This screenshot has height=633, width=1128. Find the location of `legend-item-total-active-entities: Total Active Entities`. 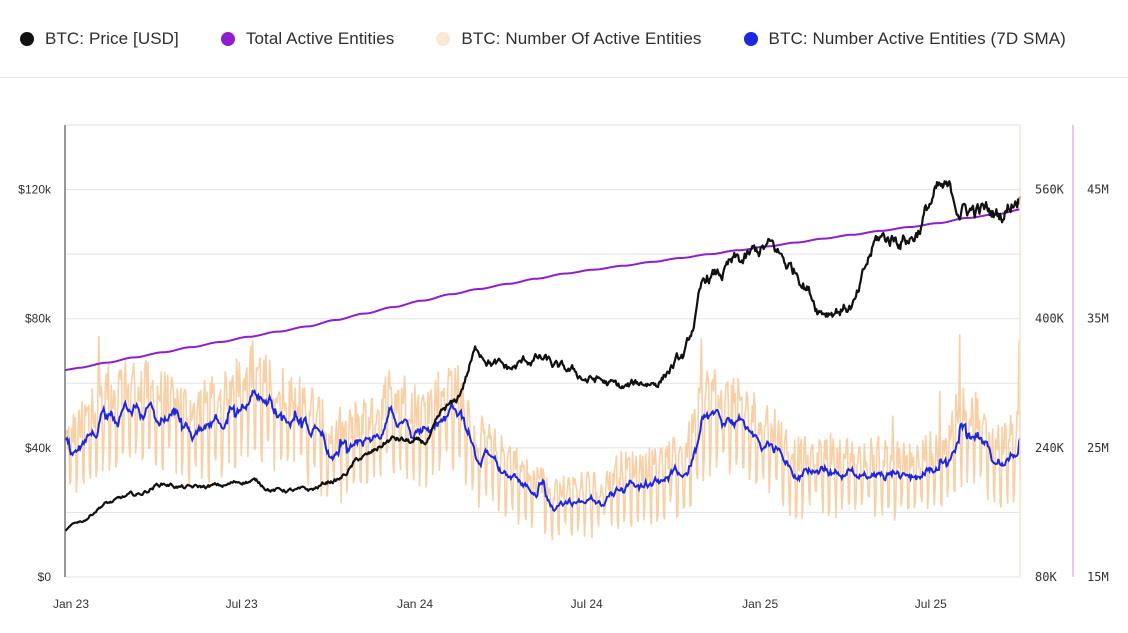

legend-item-total-active-entities: Total Active Entities is located at coordinates (307, 38).